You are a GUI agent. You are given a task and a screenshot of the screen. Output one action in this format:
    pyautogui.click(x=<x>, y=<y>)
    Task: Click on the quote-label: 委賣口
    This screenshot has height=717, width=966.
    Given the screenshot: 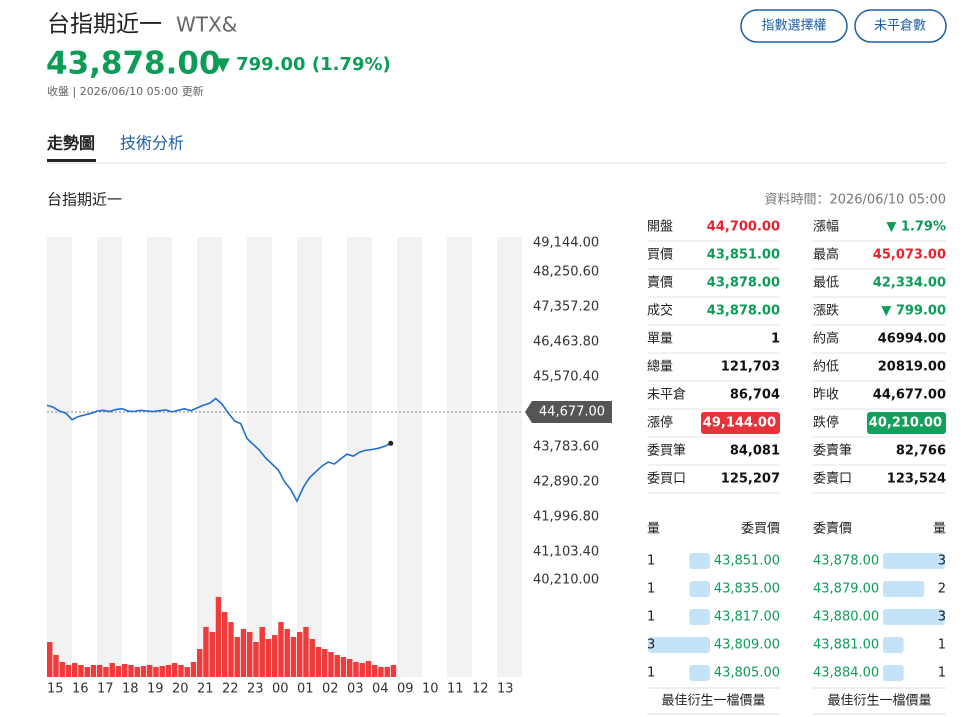 What is the action you would take?
    pyautogui.click(x=832, y=479)
    